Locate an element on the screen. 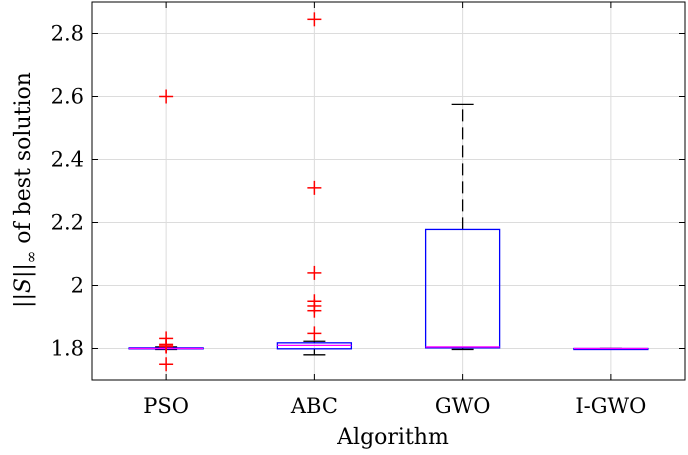 The width and height of the screenshot is (688, 455). box-abc is located at coordinates (314, 184).